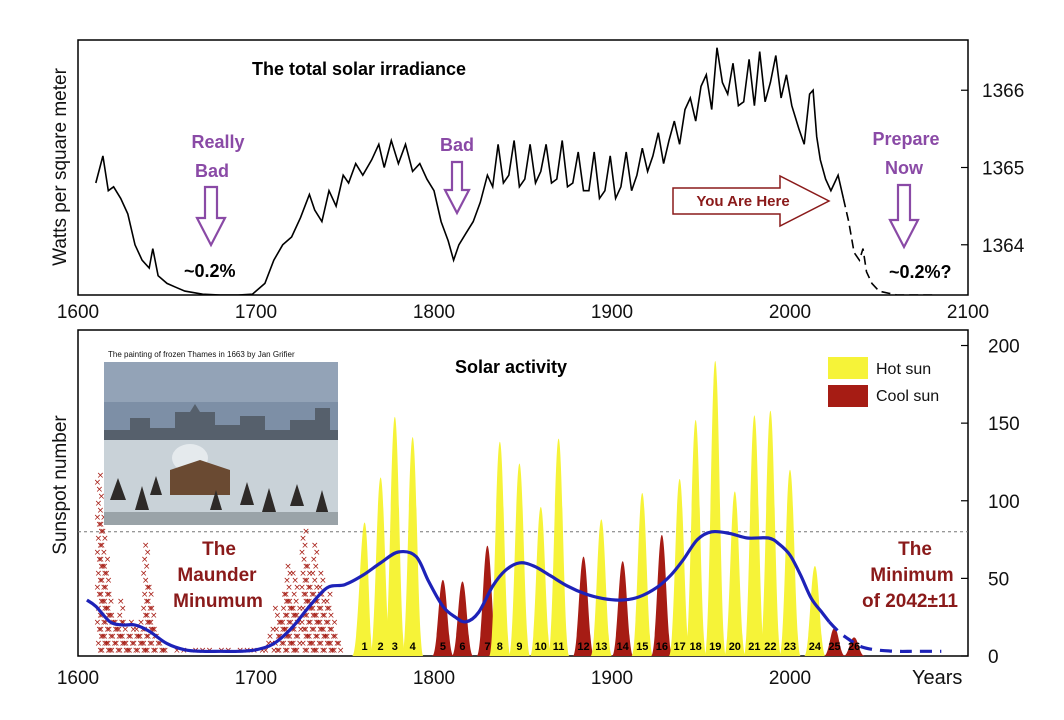 The height and width of the screenshot is (720, 1064). I want to click on annotation-text: Minimum, so click(911, 575).